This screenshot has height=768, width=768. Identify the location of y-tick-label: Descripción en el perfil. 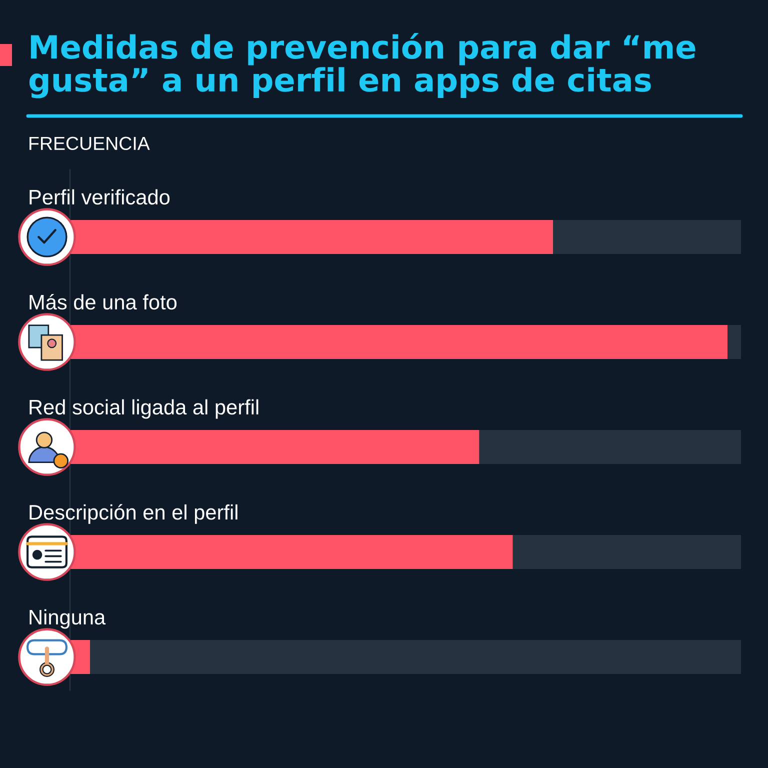
(134, 514).